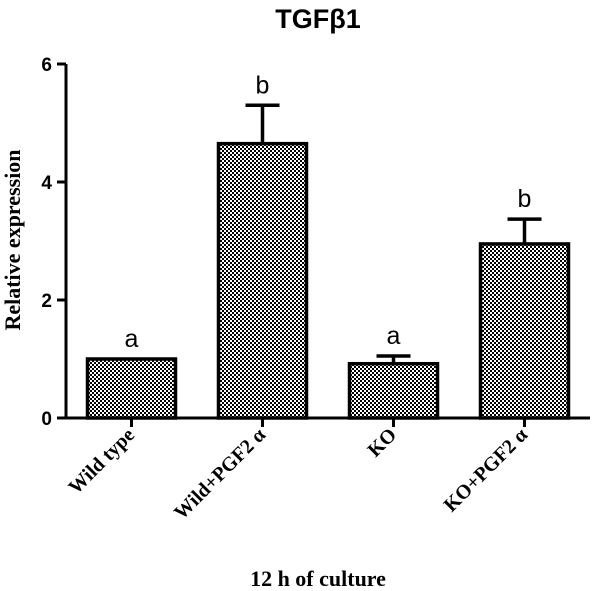 The image size is (598, 591). Describe the element at coordinates (318, 578) in the screenshot. I see `x-axis-label: 12 h of culture` at that location.